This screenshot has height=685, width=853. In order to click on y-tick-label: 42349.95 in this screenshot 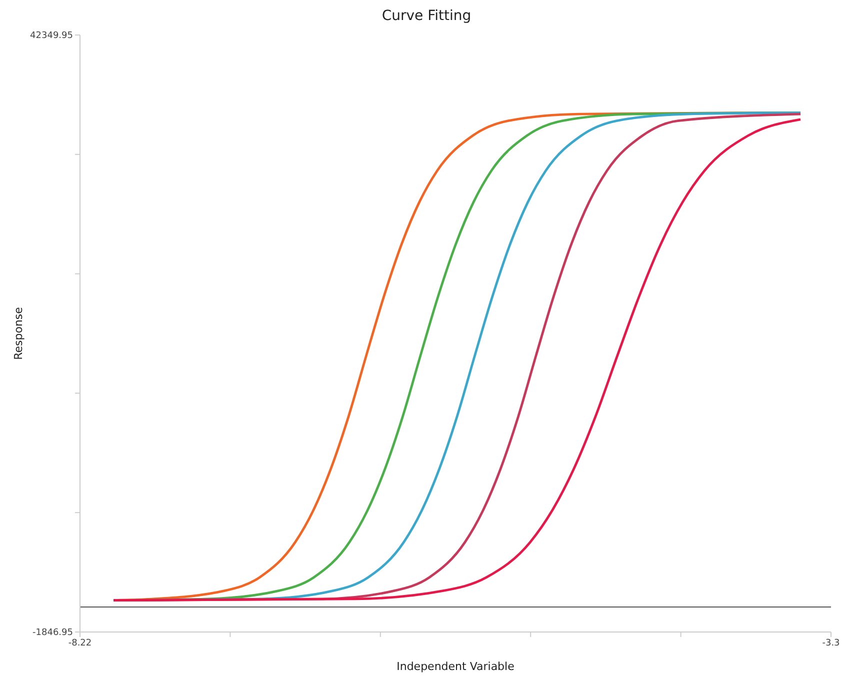, I will do `click(51, 36)`.